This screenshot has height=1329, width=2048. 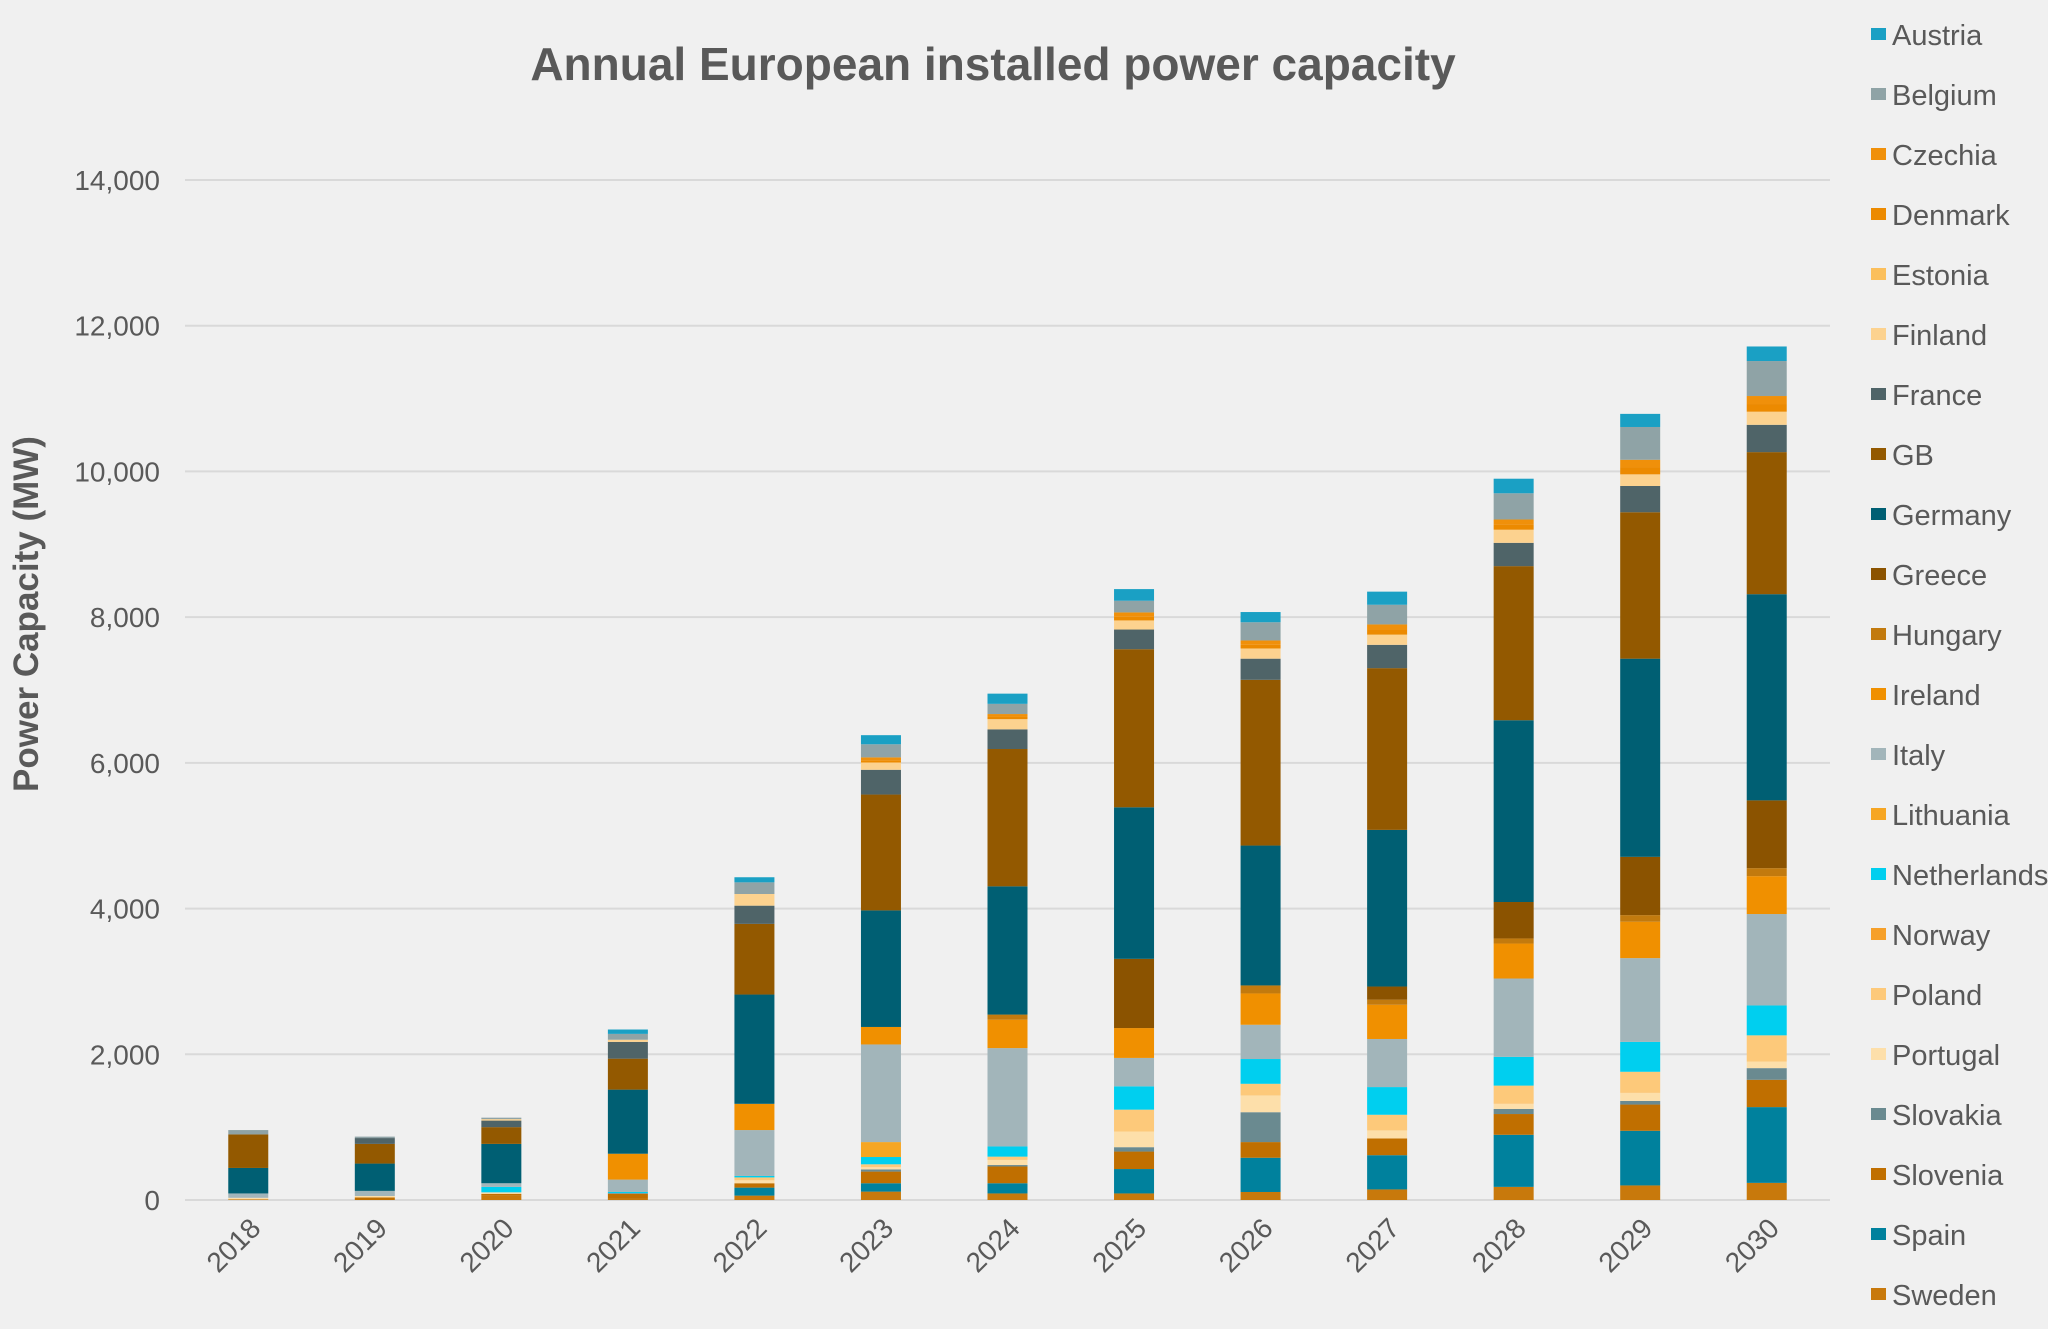 I want to click on legend-label: Poland, so click(x=1937, y=996).